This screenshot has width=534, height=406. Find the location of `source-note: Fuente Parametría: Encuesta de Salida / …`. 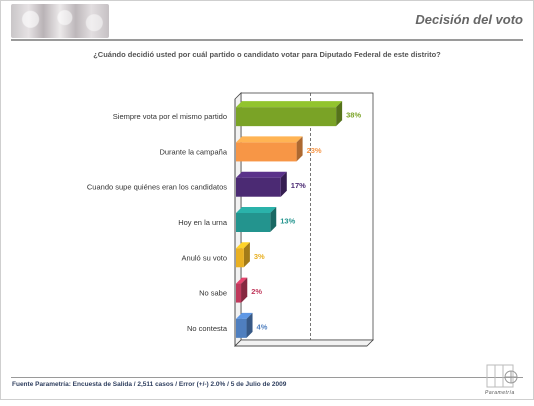

source-note: Fuente Parametría: Encuesta de Salida / … is located at coordinates (149, 384).